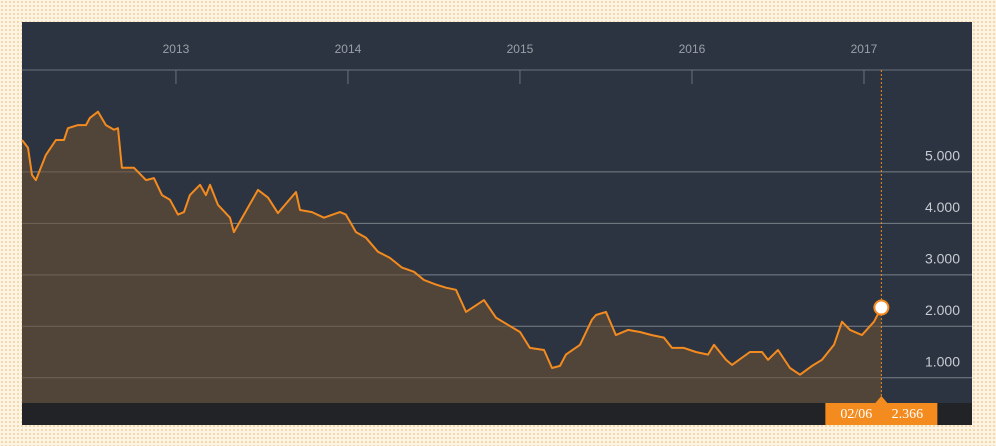  Describe the element at coordinates (881, 414) in the screenshot. I see `annotation-box` at that location.